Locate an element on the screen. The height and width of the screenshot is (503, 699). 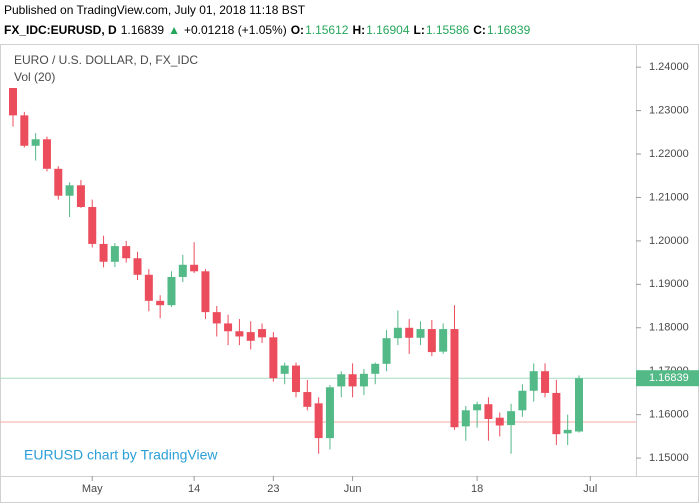
o-value: 1.15612 is located at coordinates (327, 30).